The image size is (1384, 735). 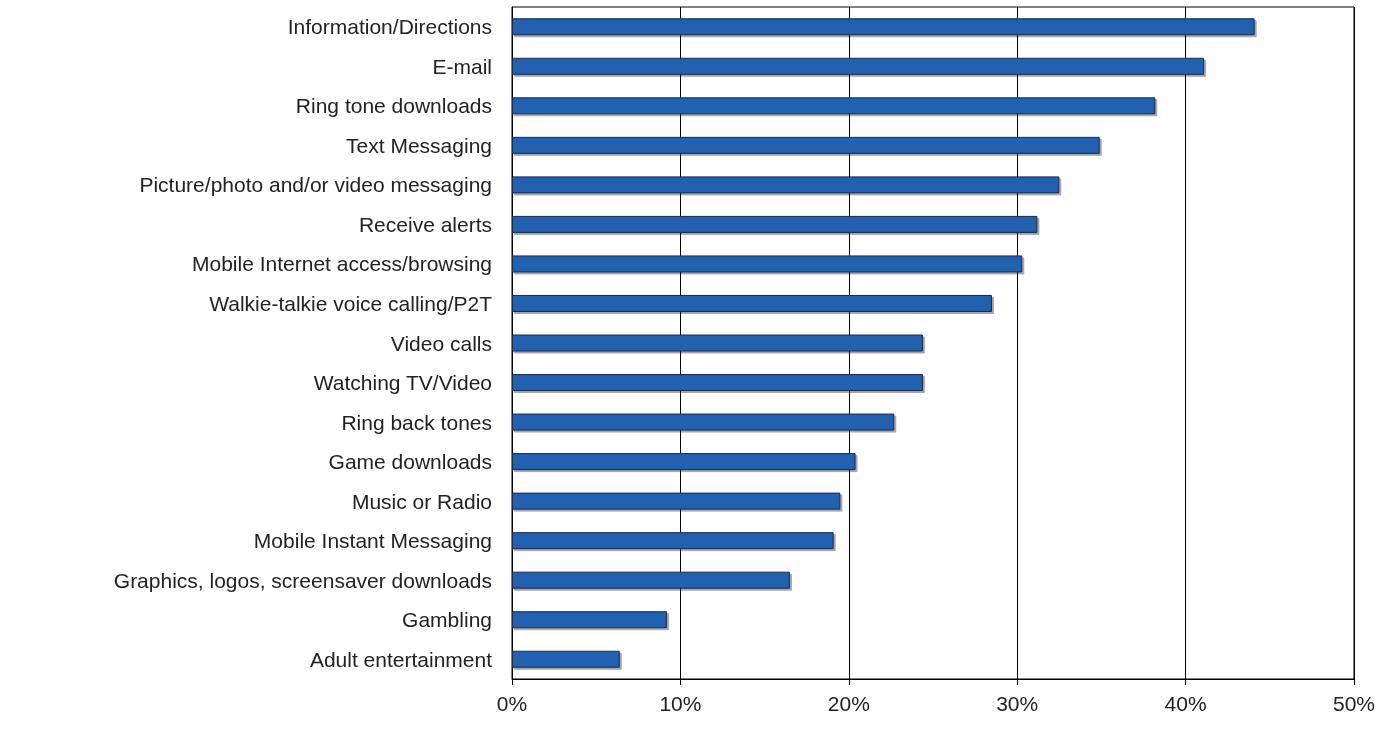 I want to click on y-tick-label: Receive alerts, so click(x=425, y=224).